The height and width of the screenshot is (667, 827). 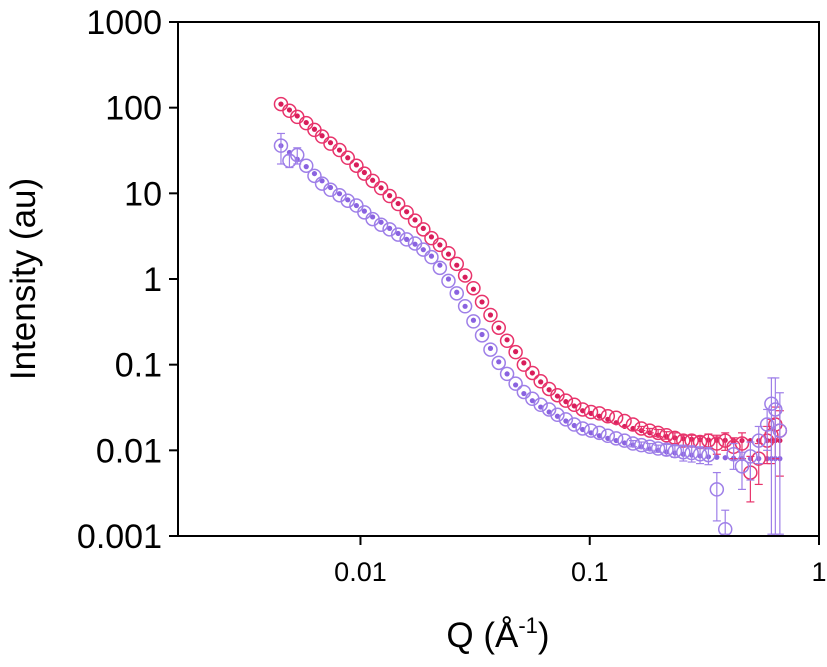 What do you see at coordinates (124, 23) in the screenshot?
I see `y-tick-label: 1000` at bounding box center [124, 23].